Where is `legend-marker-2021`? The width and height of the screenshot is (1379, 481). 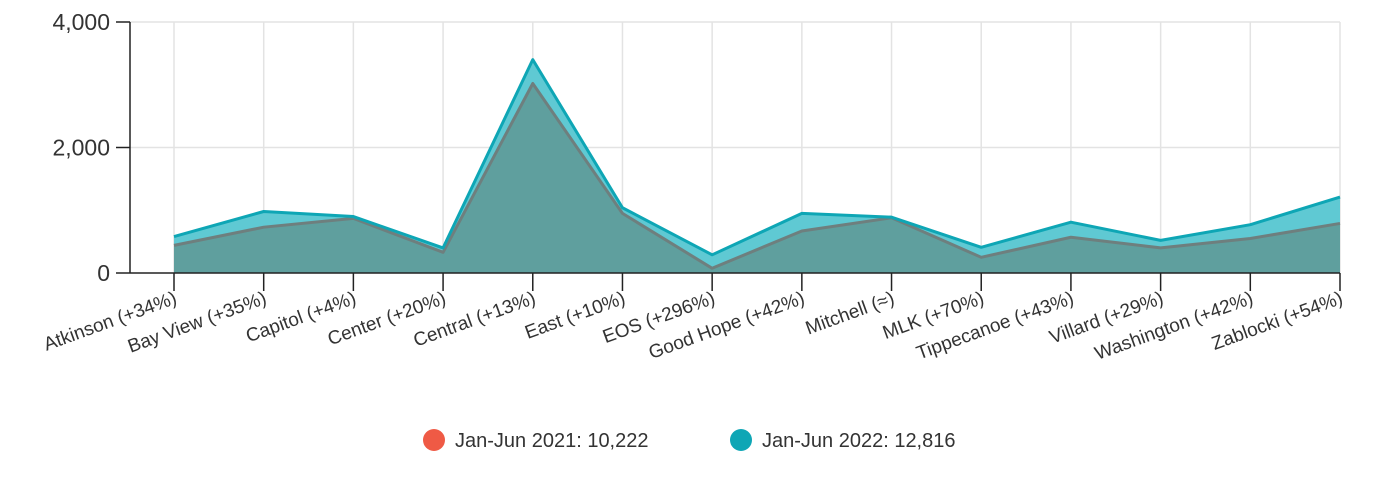 legend-marker-2021 is located at coordinates (434, 440).